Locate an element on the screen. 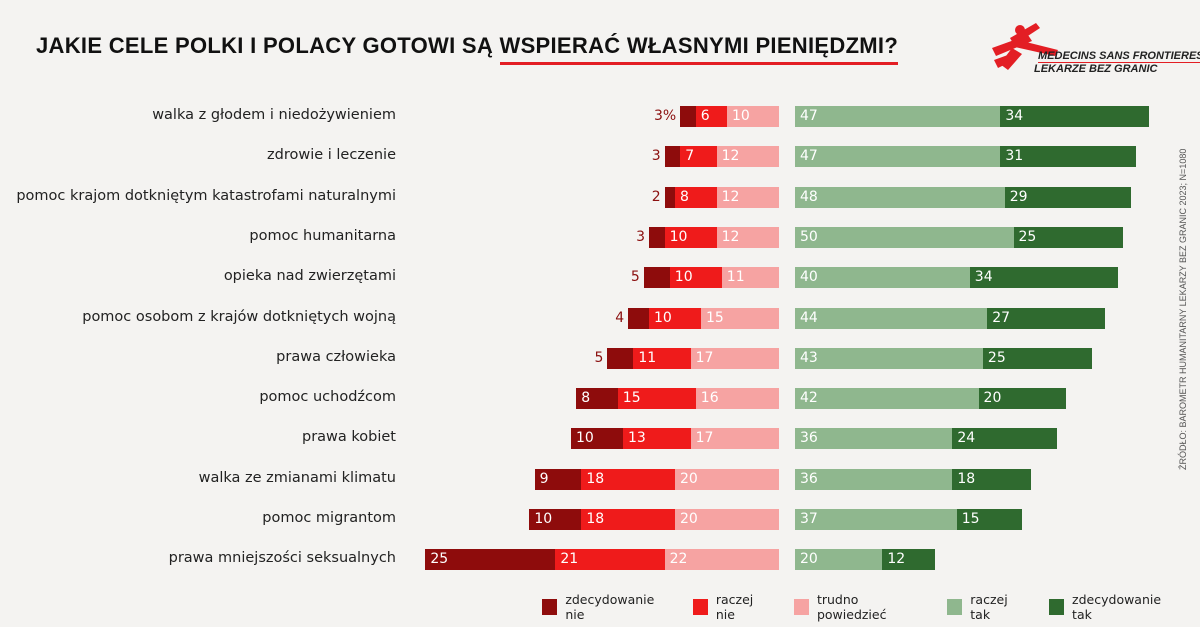 The width and height of the screenshot is (1200, 627). logo-line2: LEKARZE BEZ GRANIC is located at coordinates (1096, 69).